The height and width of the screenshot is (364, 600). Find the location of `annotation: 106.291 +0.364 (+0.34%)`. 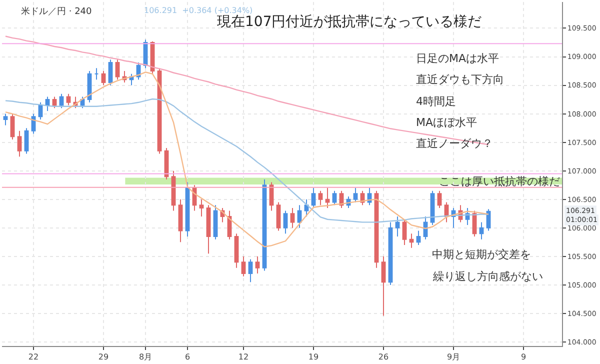

annotation: 106.291 +0.364 (+0.34%) is located at coordinates (198, 10).